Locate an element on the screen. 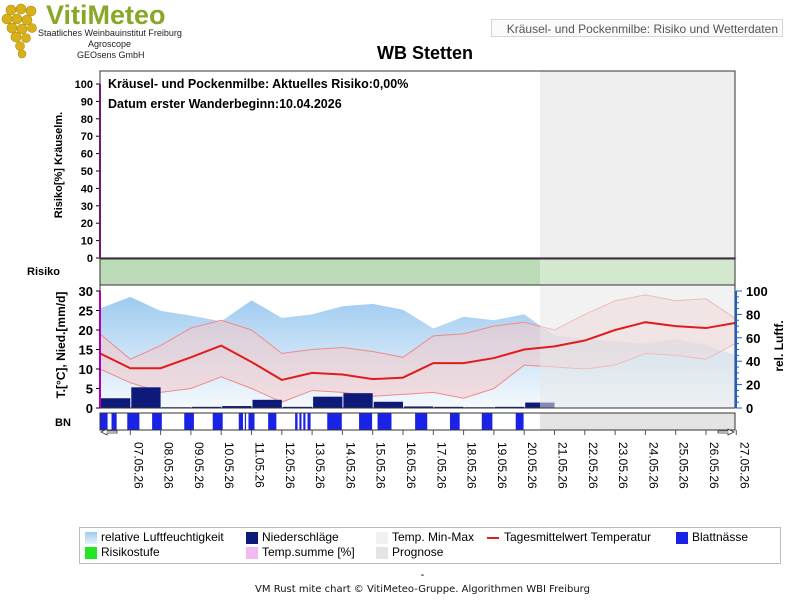  weather-left-tick-label: 30 is located at coordinates (86, 291).